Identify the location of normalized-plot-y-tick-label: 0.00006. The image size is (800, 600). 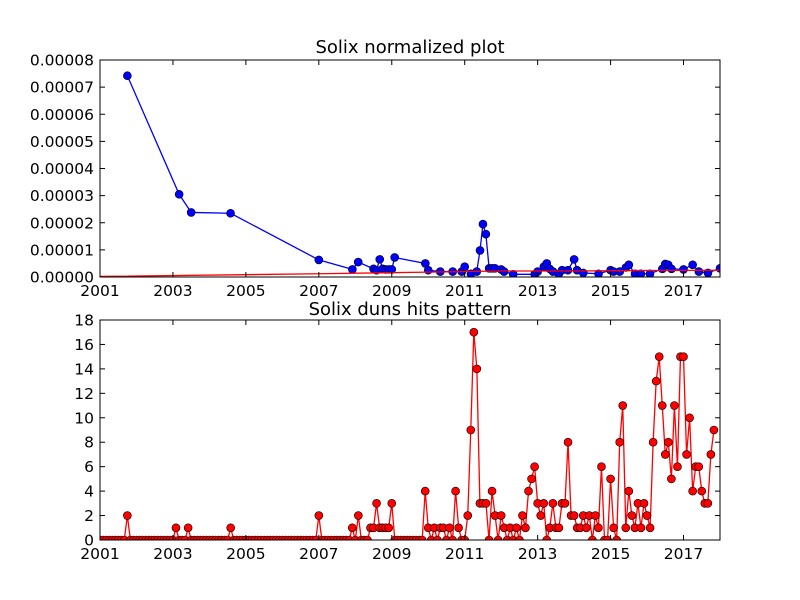
(62, 115).